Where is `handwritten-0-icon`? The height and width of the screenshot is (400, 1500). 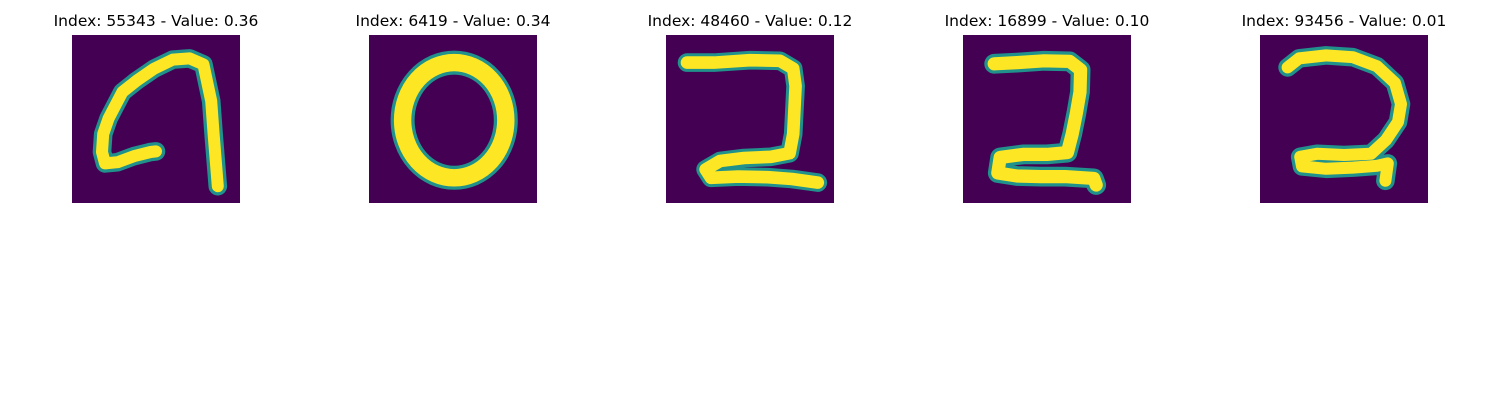
handwritten-0-icon is located at coordinates (453, 119).